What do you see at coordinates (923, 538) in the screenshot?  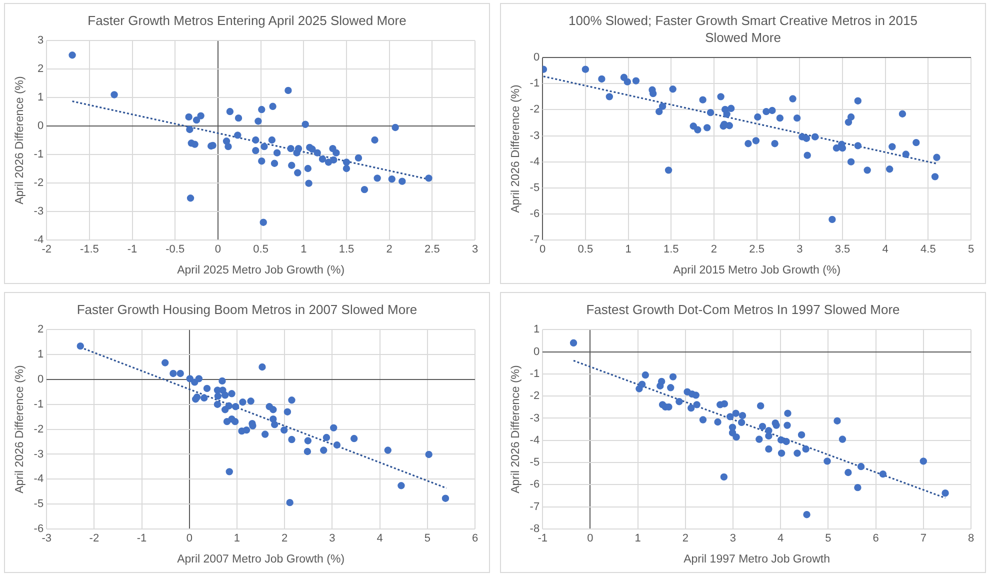 I see `x-tick-label: 7` at bounding box center [923, 538].